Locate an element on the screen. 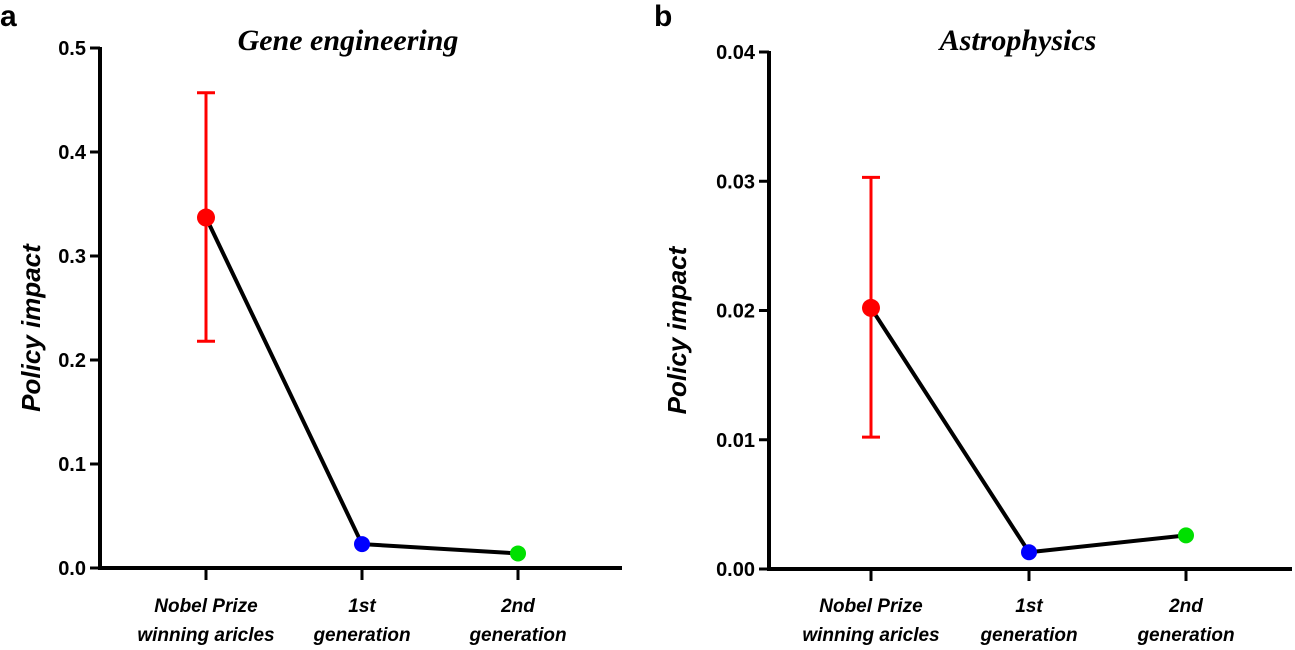 The width and height of the screenshot is (1295, 650). y-tick-label: 0.02 is located at coordinates (735, 312).